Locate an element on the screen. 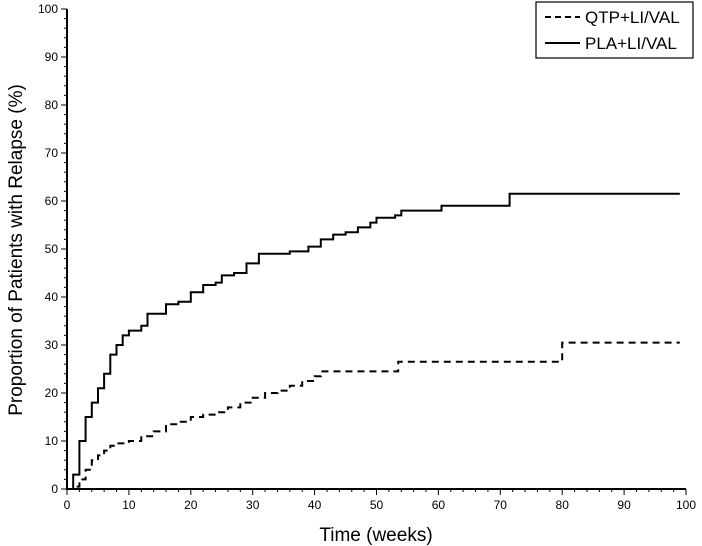 The image size is (702, 546). y-tick-label: 60 is located at coordinates (52, 201).